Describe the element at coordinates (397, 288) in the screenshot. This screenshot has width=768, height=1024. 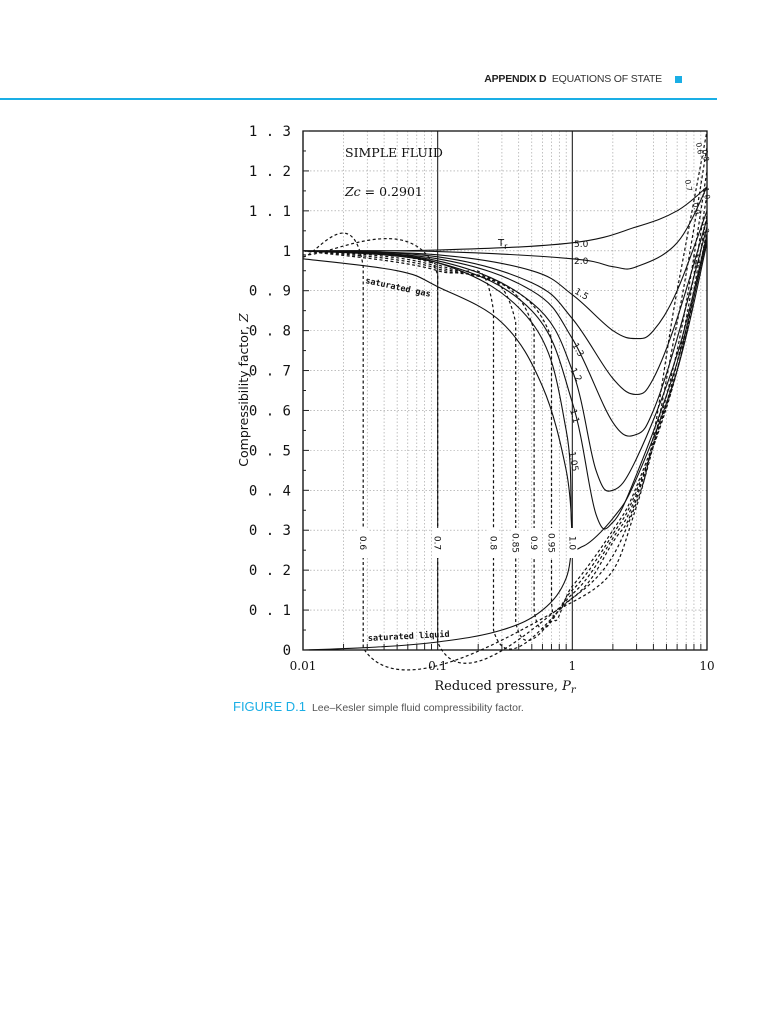
I see `saturated-gas-label: saturated gas` at that location.